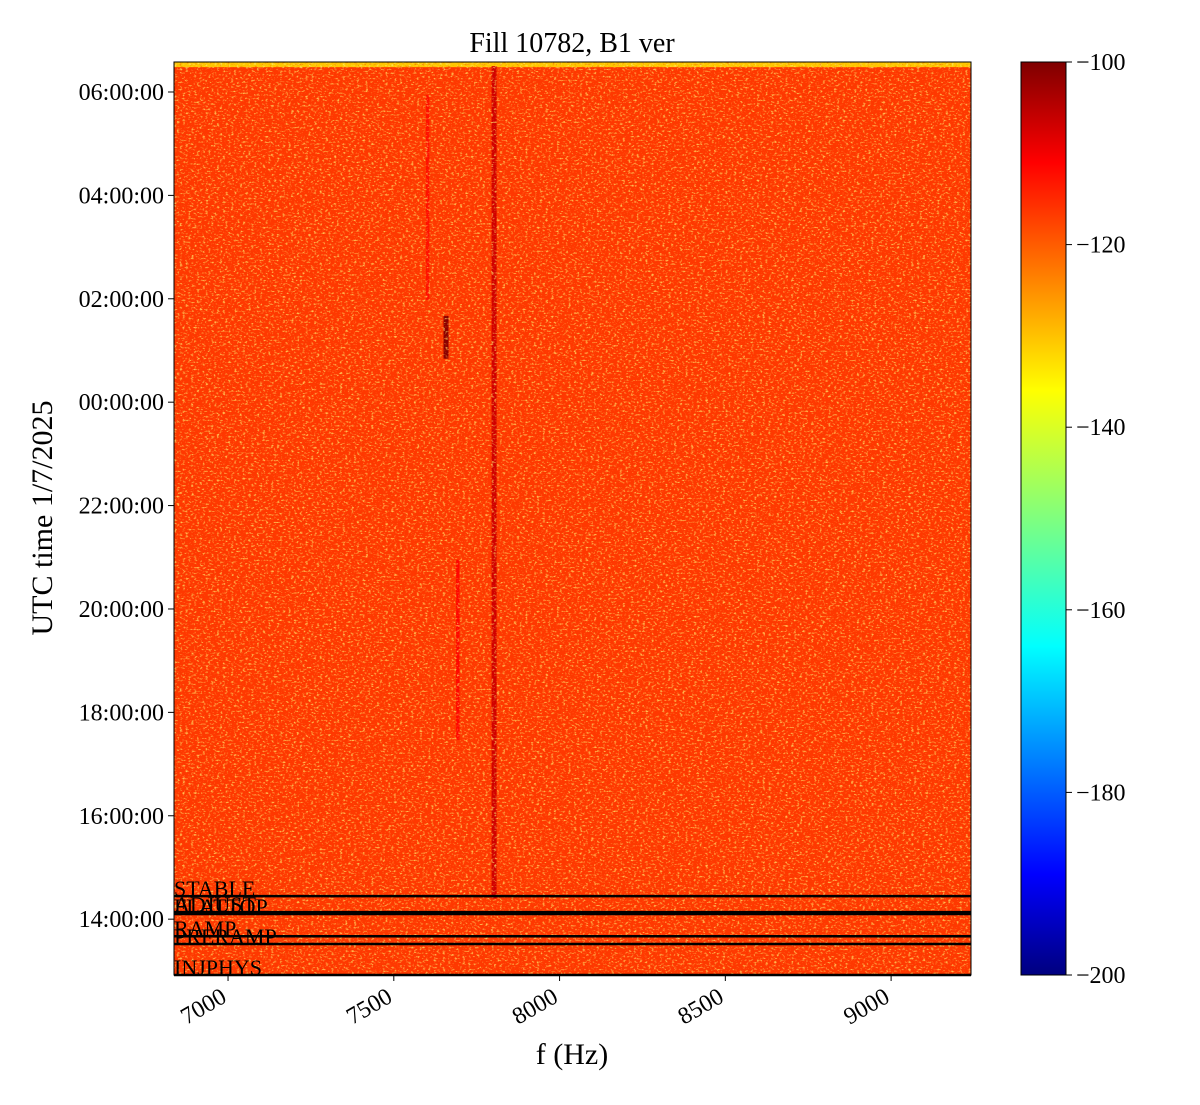 Image resolution: width=1200 pixels, height=1105 pixels. I want to click on x-tick-label: 7500, so click(369, 1007).